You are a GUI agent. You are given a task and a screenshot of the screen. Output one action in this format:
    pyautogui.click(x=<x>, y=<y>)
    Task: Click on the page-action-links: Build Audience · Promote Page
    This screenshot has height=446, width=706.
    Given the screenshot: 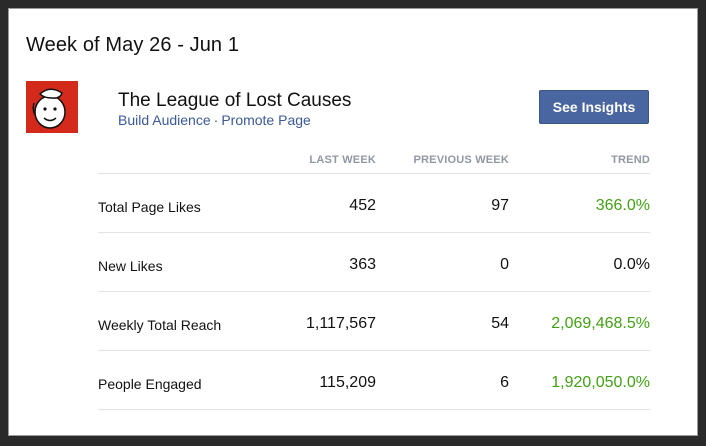 What is the action you would take?
    pyautogui.click(x=214, y=120)
    